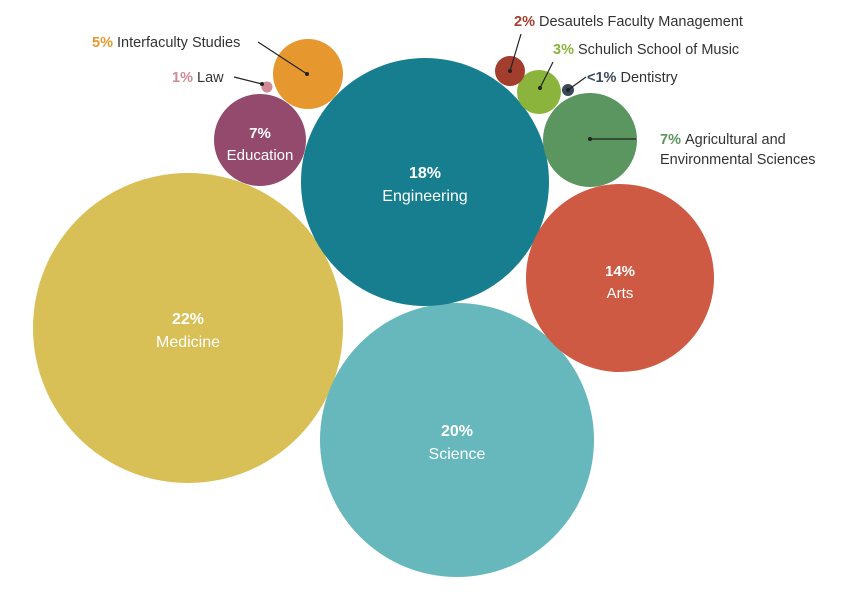 The image size is (850, 594). What do you see at coordinates (267, 87) in the screenshot?
I see `bubble-law` at bounding box center [267, 87].